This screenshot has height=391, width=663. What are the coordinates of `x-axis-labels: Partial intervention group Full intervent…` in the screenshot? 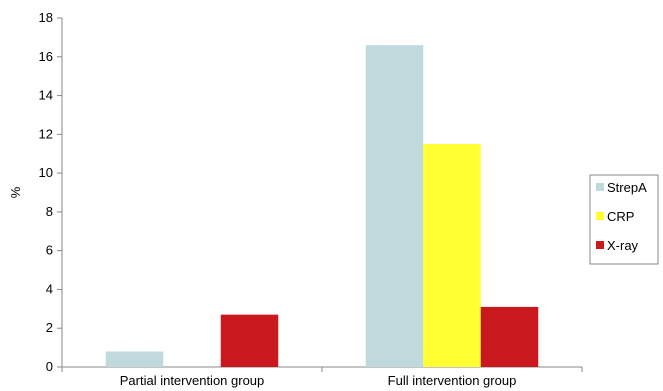 It's located at (318, 380).